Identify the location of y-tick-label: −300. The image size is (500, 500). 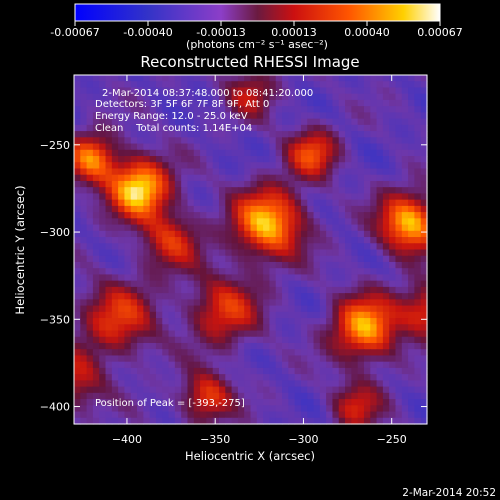
(55, 232).